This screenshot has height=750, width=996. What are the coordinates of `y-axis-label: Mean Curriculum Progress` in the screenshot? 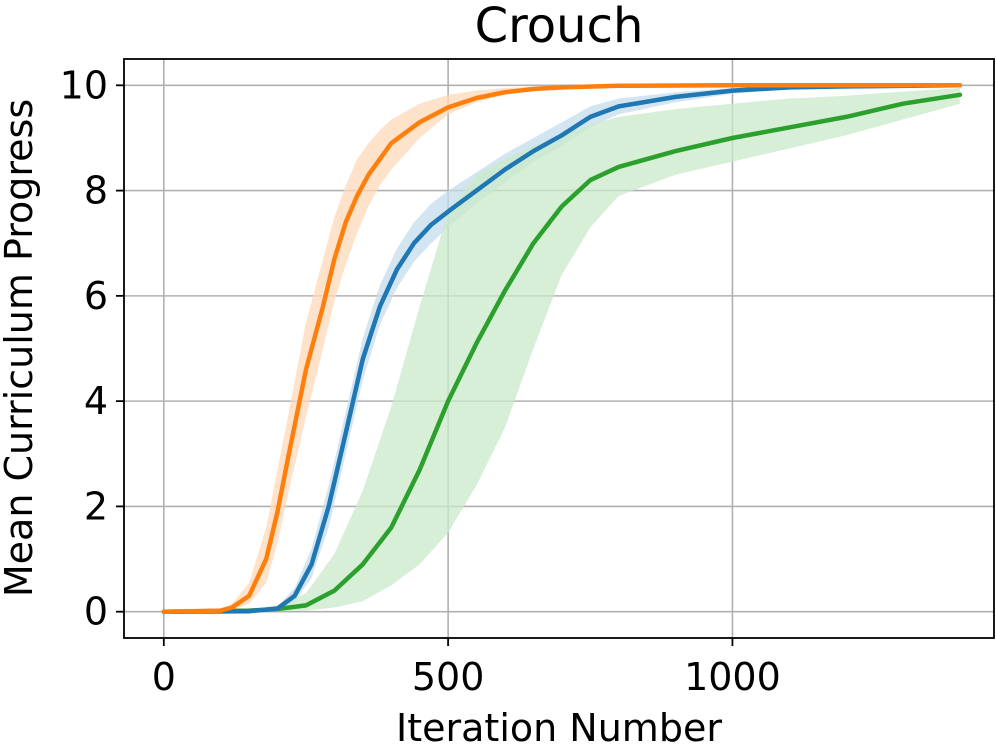 It's located at (20, 348).